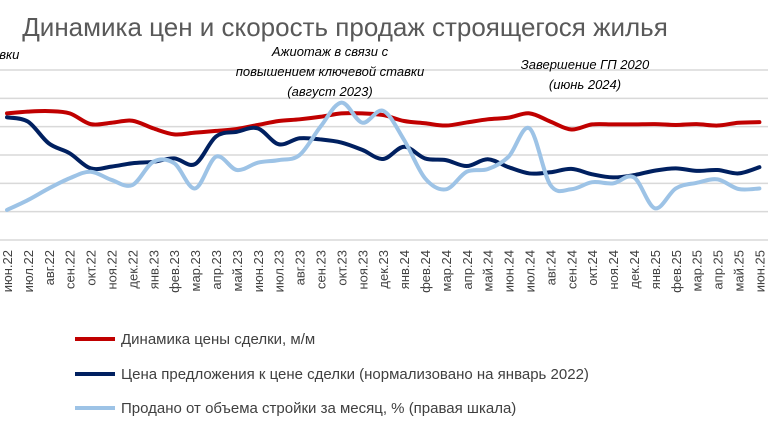 This screenshot has height=430, width=768. What do you see at coordinates (655, 269) in the screenshot?
I see `x-tick-label: янв.25` at bounding box center [655, 269].